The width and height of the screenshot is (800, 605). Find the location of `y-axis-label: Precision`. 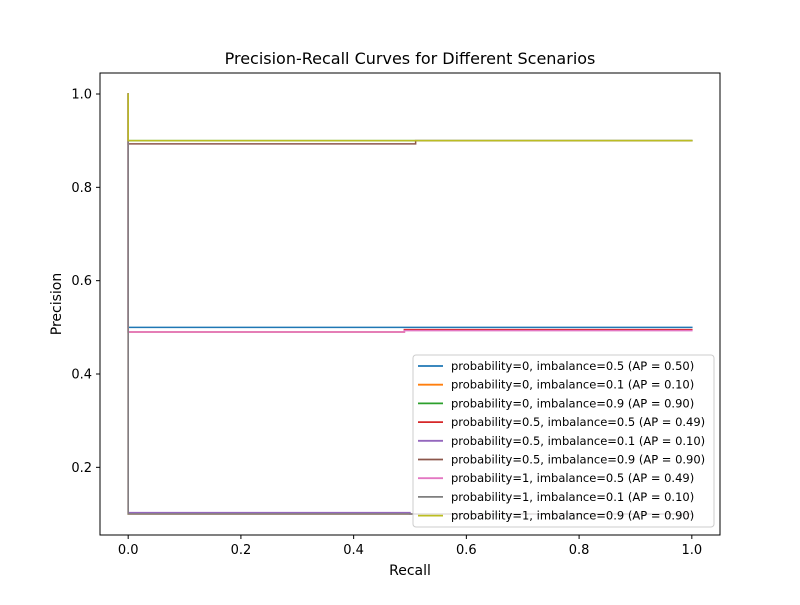

y-axis-label: Precision is located at coordinates (57, 304).